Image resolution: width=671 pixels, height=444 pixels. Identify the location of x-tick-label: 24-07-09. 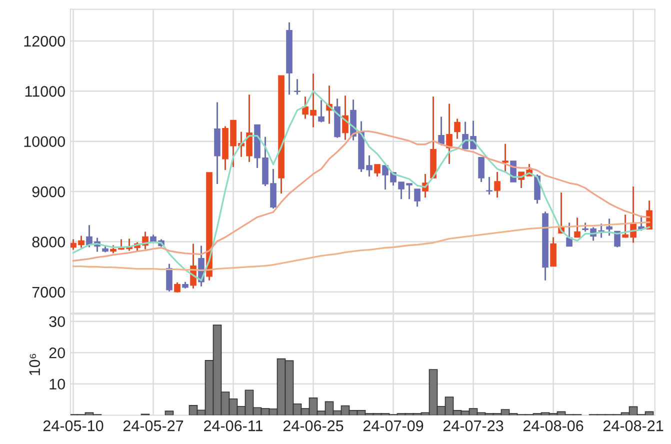
(393, 426).